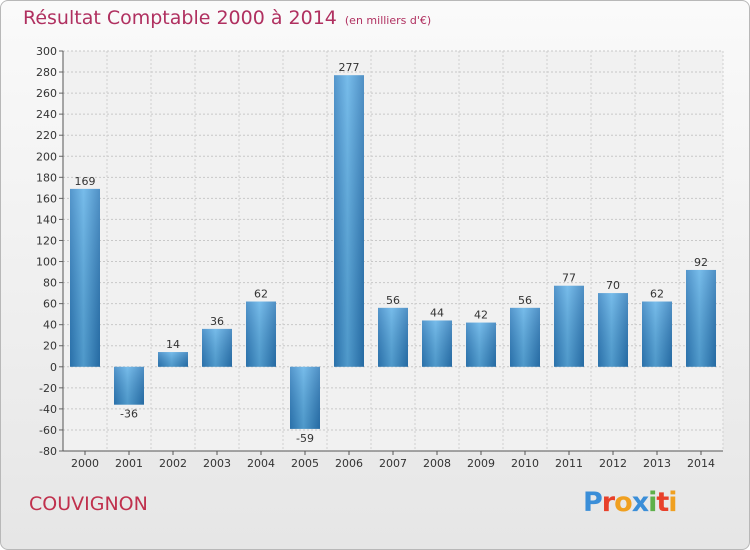  What do you see at coordinates (46, 198) in the screenshot?
I see `y-tick-label: 160` at bounding box center [46, 198].